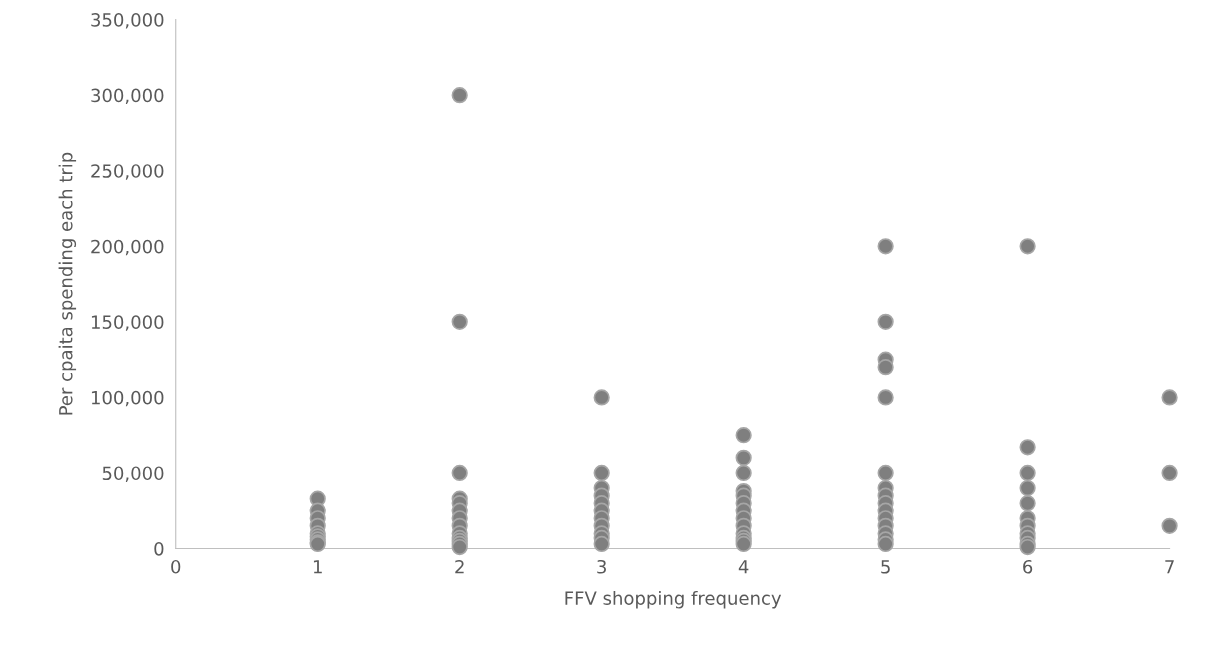 This screenshot has height=653, width=1212. Describe the element at coordinates (1028, 566) in the screenshot. I see `x-tick-label: 6` at that location.